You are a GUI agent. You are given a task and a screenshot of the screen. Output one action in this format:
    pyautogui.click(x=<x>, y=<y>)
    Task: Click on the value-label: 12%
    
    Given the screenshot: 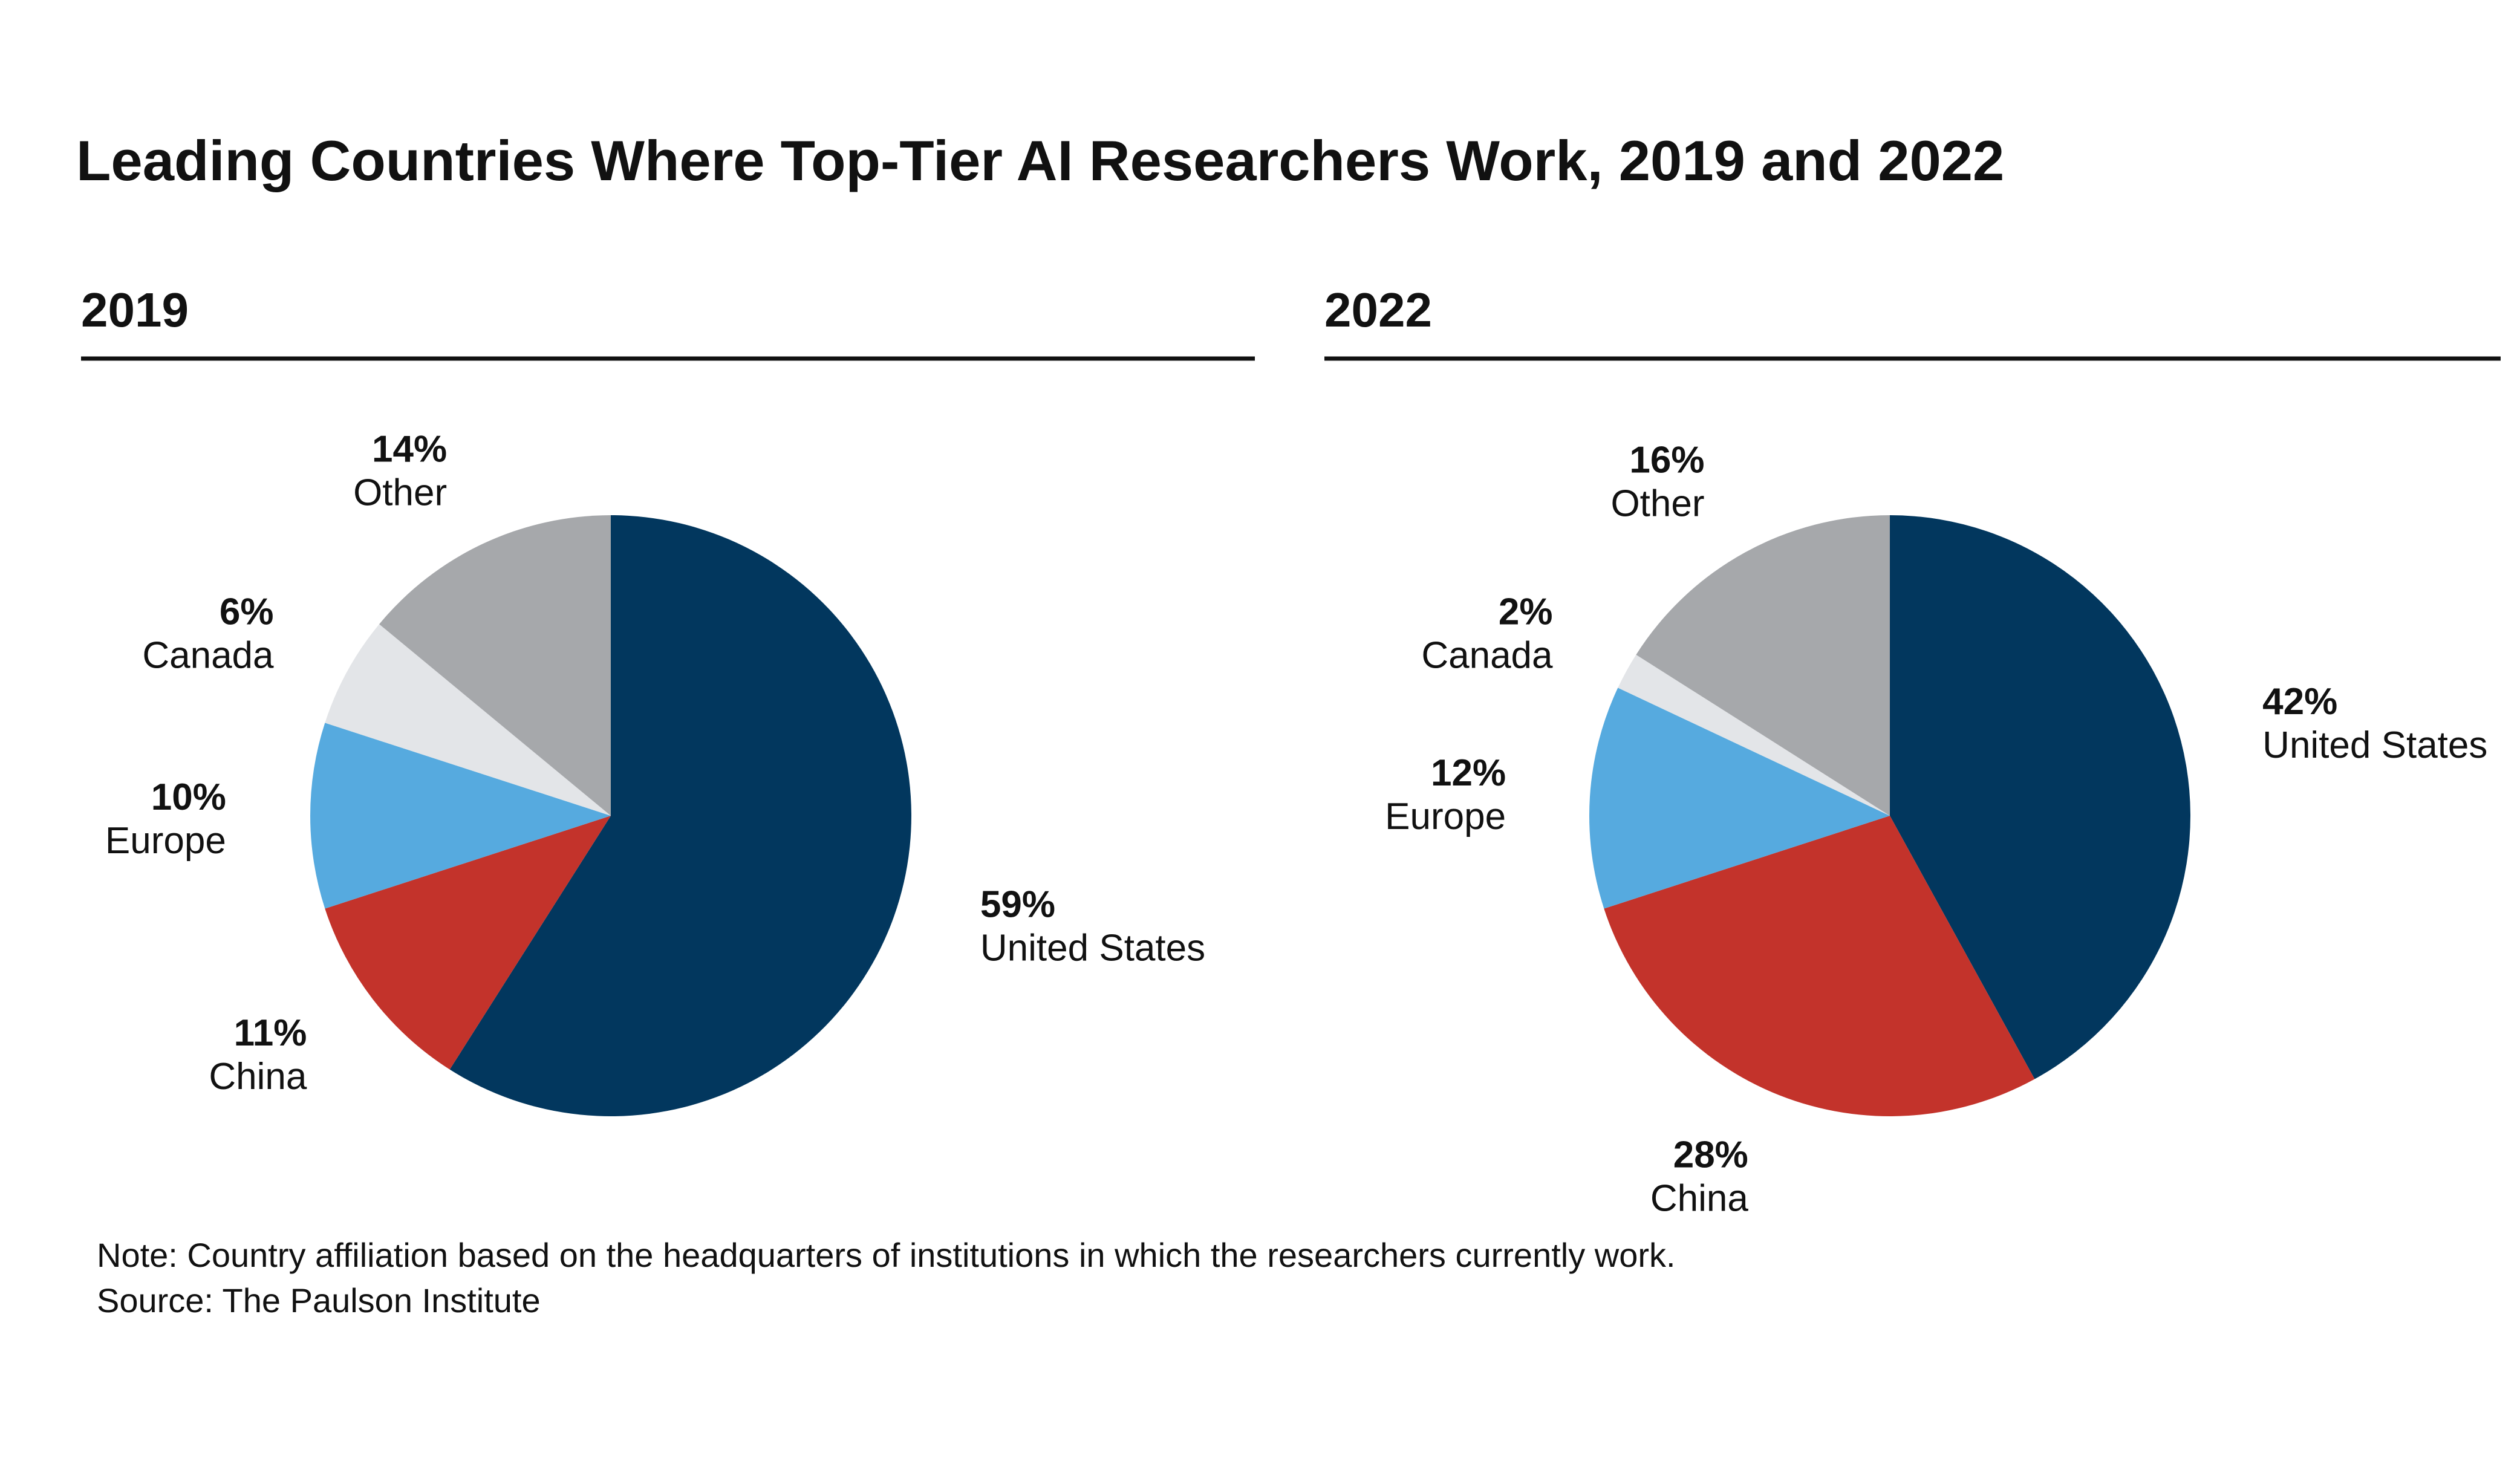 What is the action you would take?
    pyautogui.click(x=1468, y=773)
    